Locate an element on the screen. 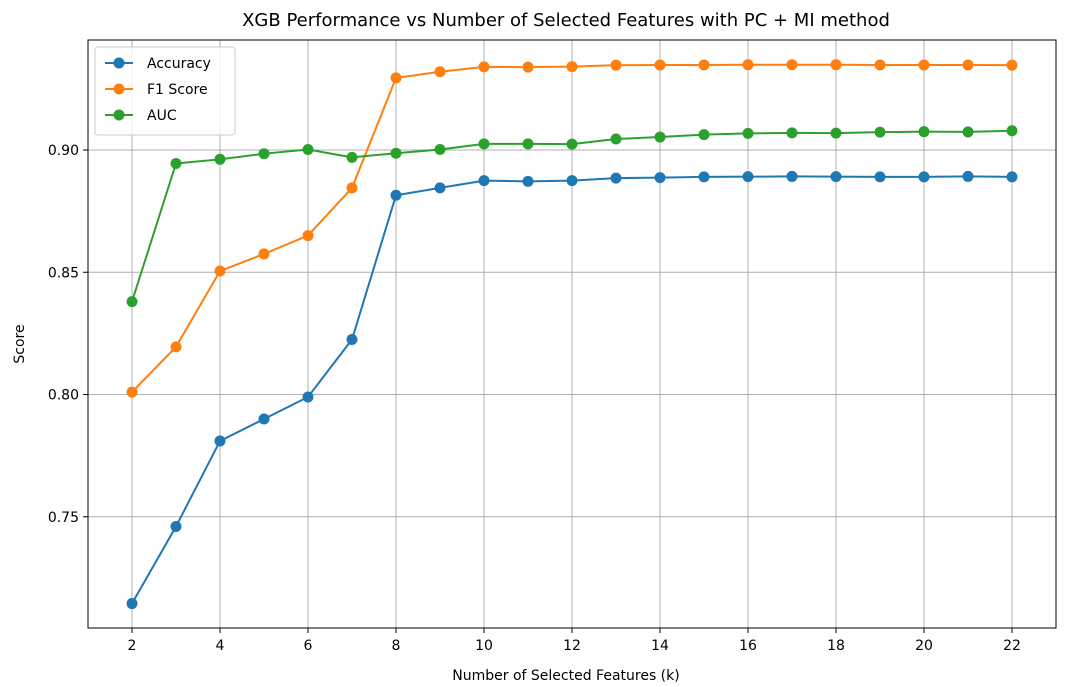  y-tick-label: 0.85 is located at coordinates (63, 273).